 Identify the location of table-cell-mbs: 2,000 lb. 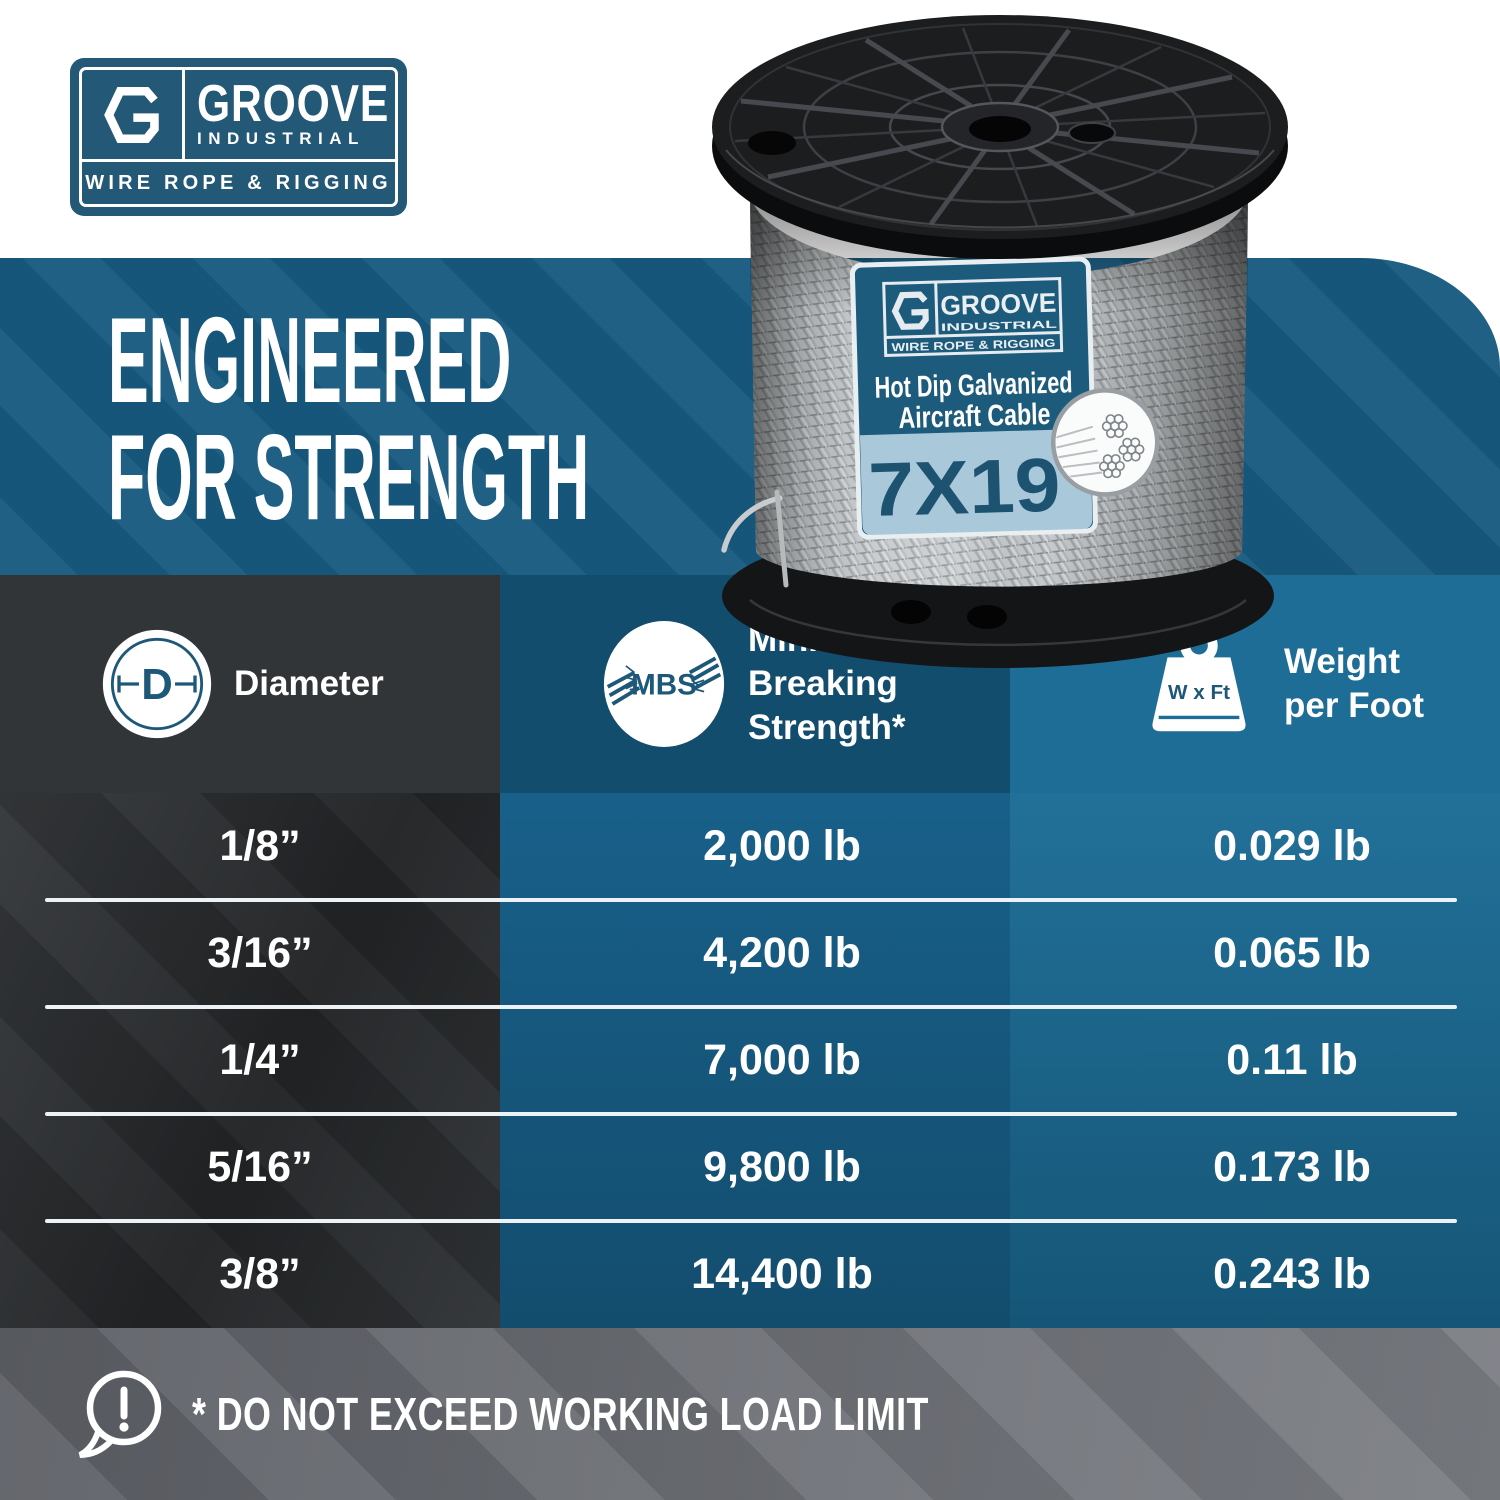
(782, 846).